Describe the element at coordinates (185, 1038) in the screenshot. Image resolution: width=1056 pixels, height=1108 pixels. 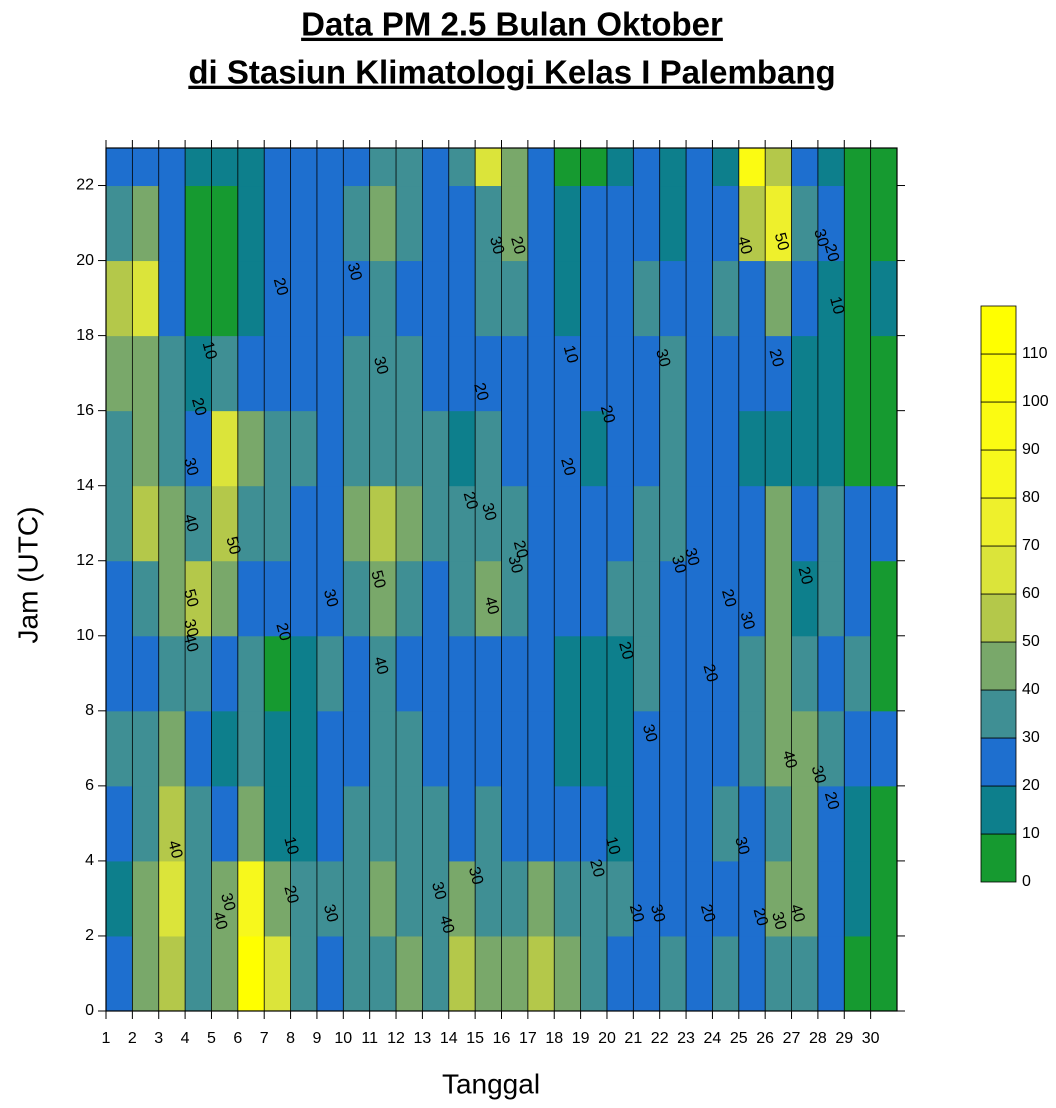
I see `x-tick-label: 4` at that location.